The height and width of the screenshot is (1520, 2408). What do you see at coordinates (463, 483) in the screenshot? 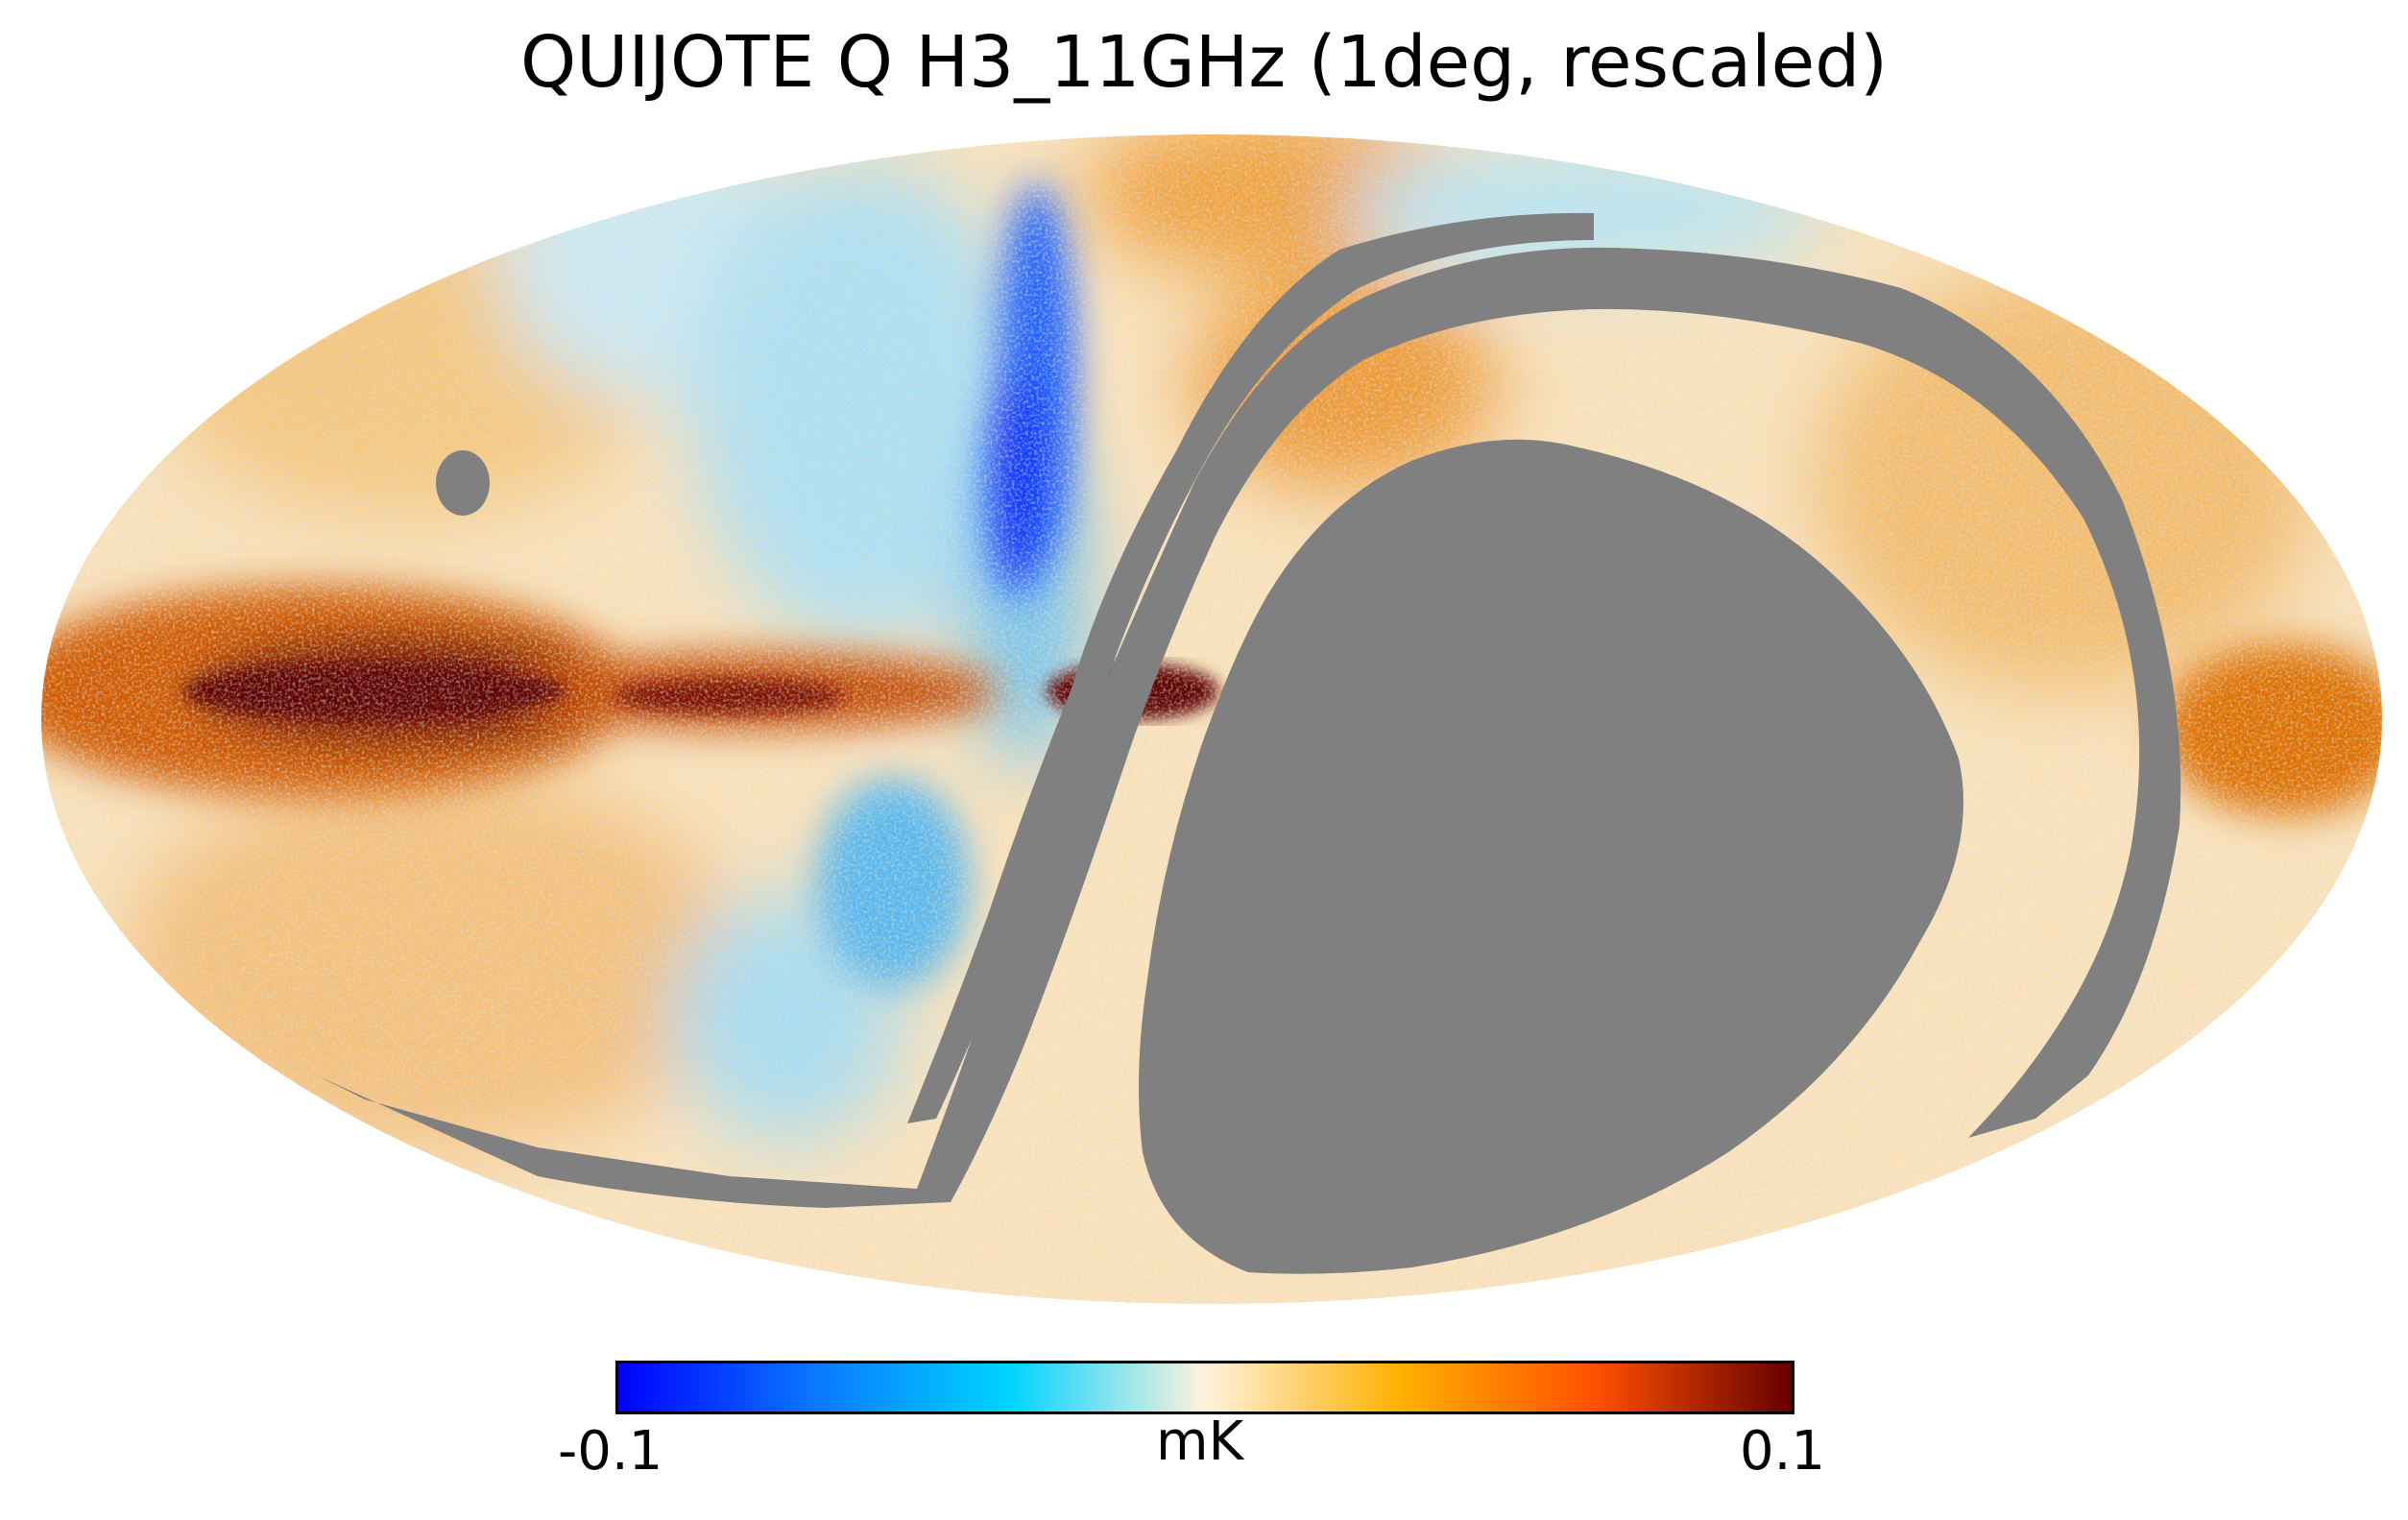
I see `mask-point-source` at bounding box center [463, 483].